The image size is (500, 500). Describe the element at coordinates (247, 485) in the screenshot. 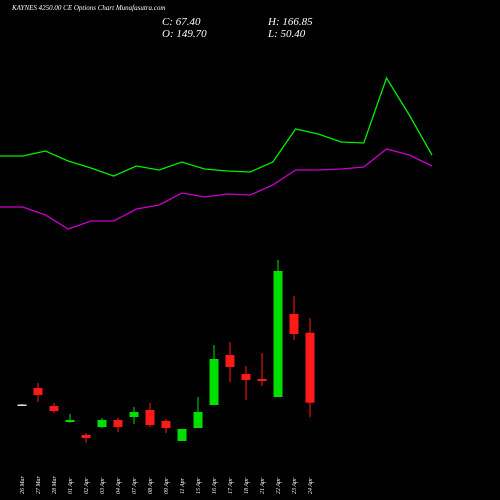

I see `x-tick-label: 18 Apr` at that location.